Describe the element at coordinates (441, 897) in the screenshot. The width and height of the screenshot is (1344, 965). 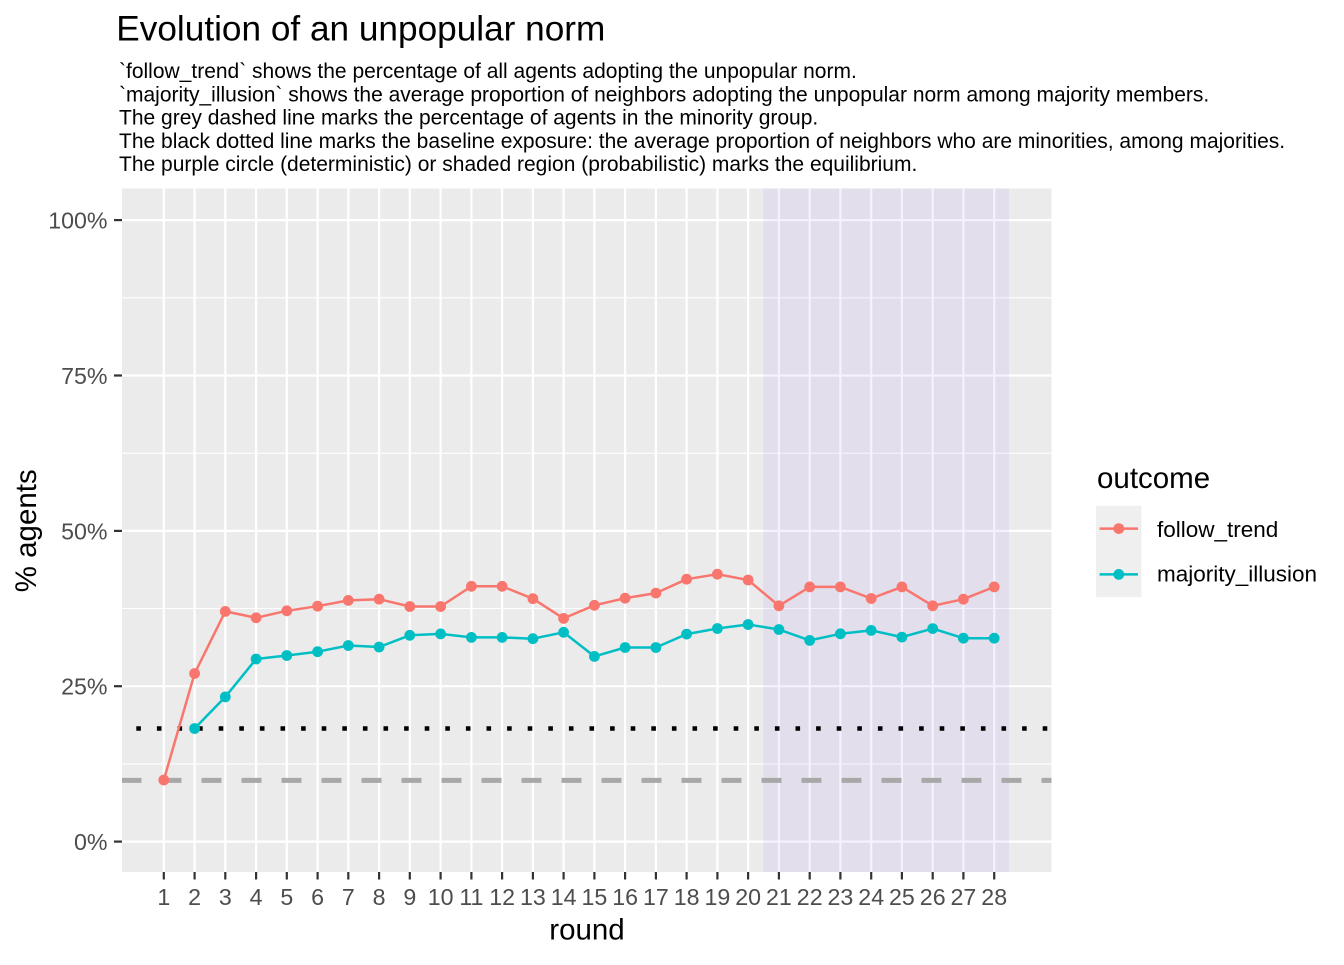
I see `svg-text: 10` at that location.